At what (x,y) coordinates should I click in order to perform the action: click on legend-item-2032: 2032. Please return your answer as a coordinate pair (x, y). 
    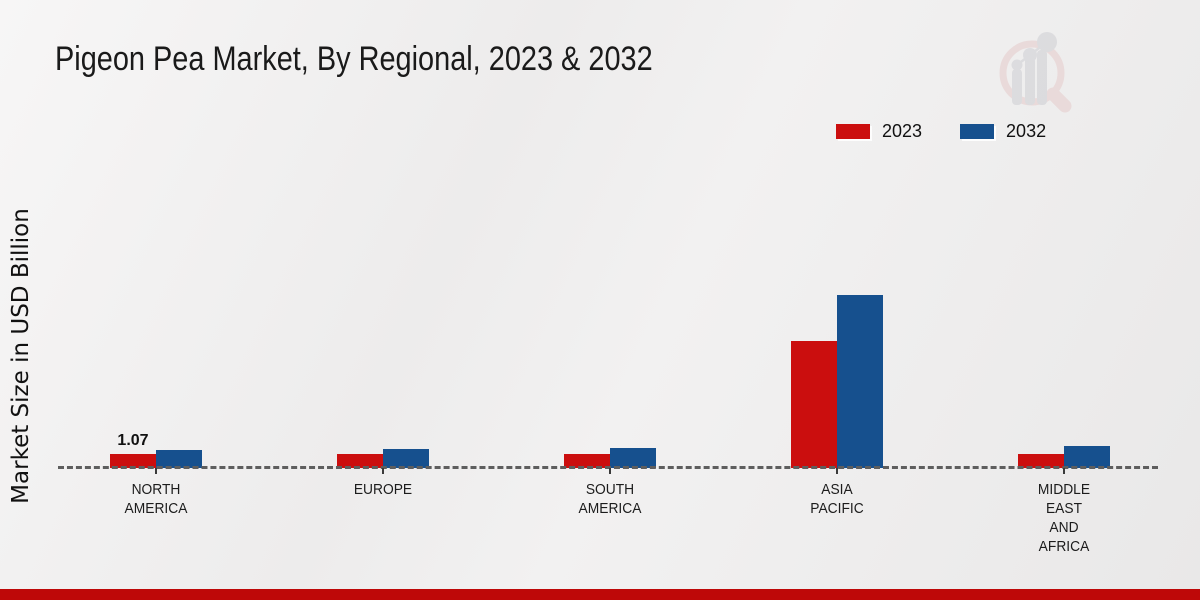
    Looking at the image, I should click on (1003, 131).